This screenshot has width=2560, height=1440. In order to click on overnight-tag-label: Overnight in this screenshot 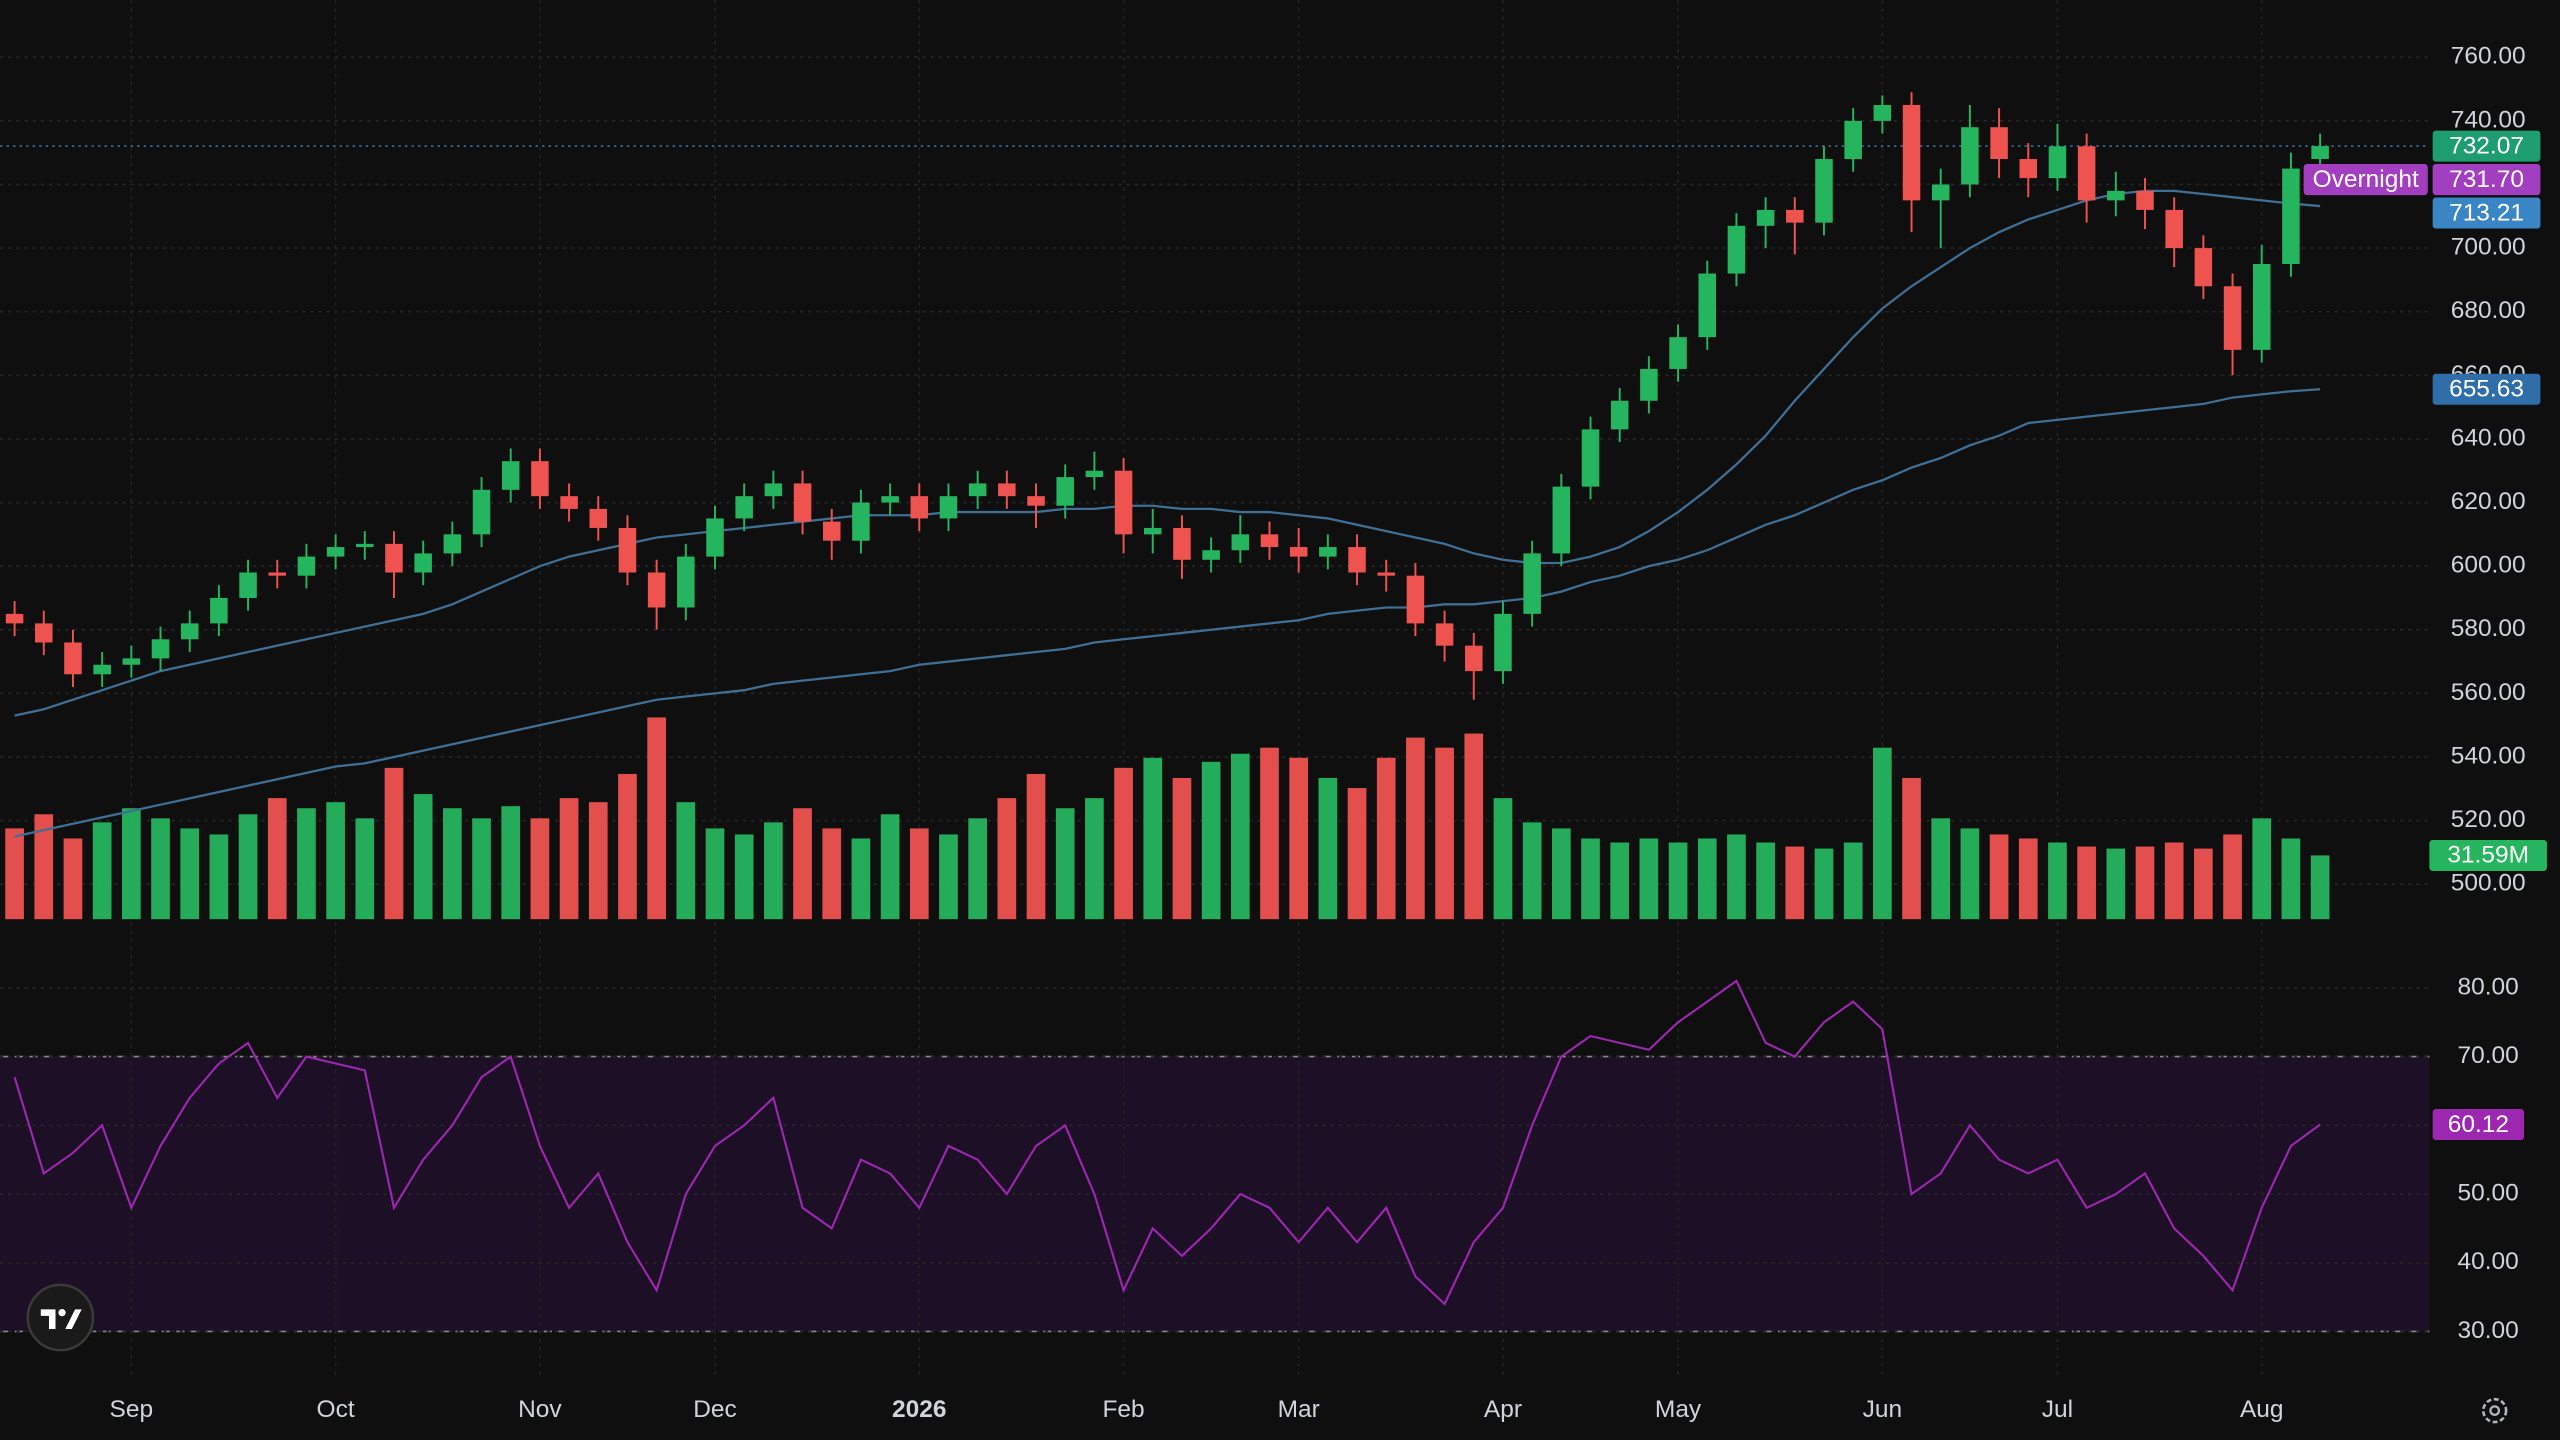, I will do `click(2366, 179)`.